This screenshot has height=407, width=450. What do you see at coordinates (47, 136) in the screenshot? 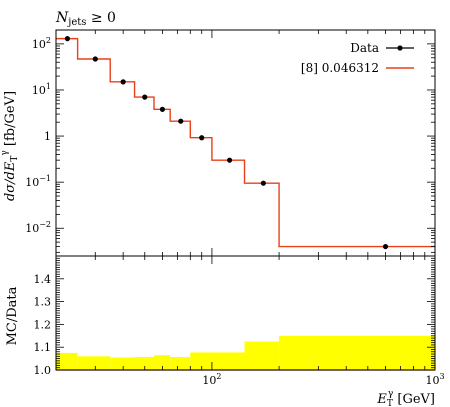
I see `y-tick-label: 1` at bounding box center [47, 136].